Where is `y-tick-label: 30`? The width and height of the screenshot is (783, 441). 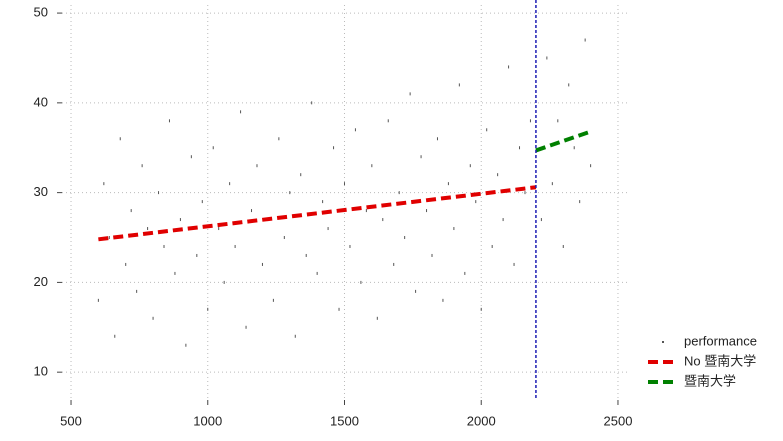
y-tick-label: 30 is located at coordinates (41, 191).